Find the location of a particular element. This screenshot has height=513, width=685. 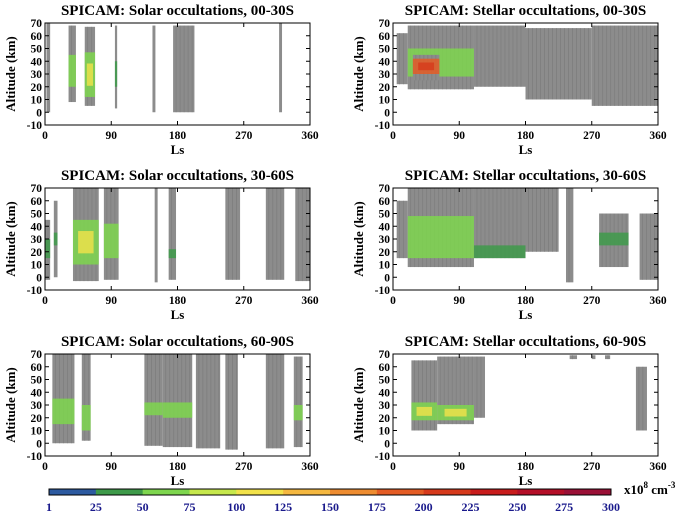

panel-title: SPICAM: Solar occultations, 00-30S is located at coordinates (177, 11).